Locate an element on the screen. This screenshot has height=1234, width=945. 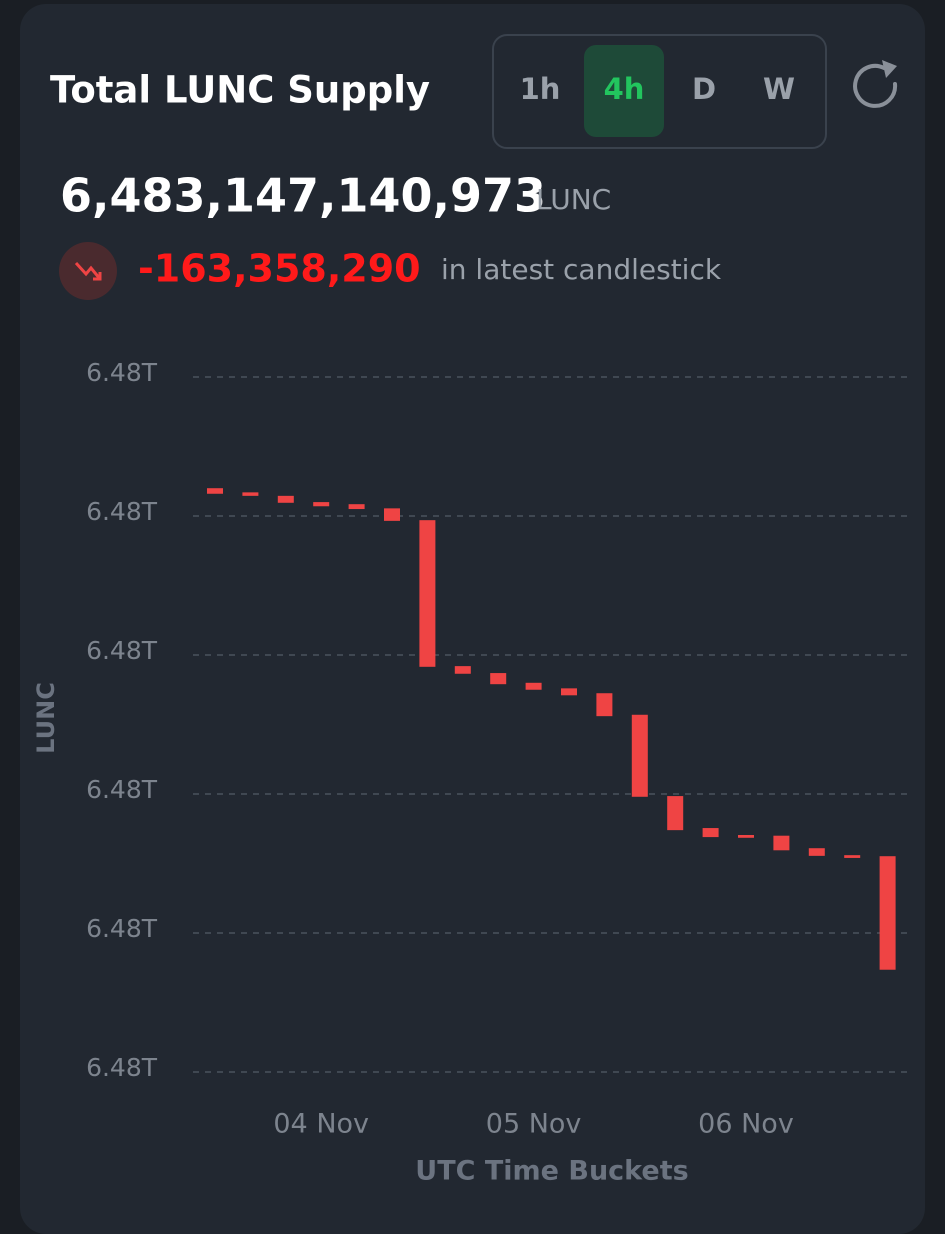
y-axis-title: LUNC is located at coordinates (46, 718).